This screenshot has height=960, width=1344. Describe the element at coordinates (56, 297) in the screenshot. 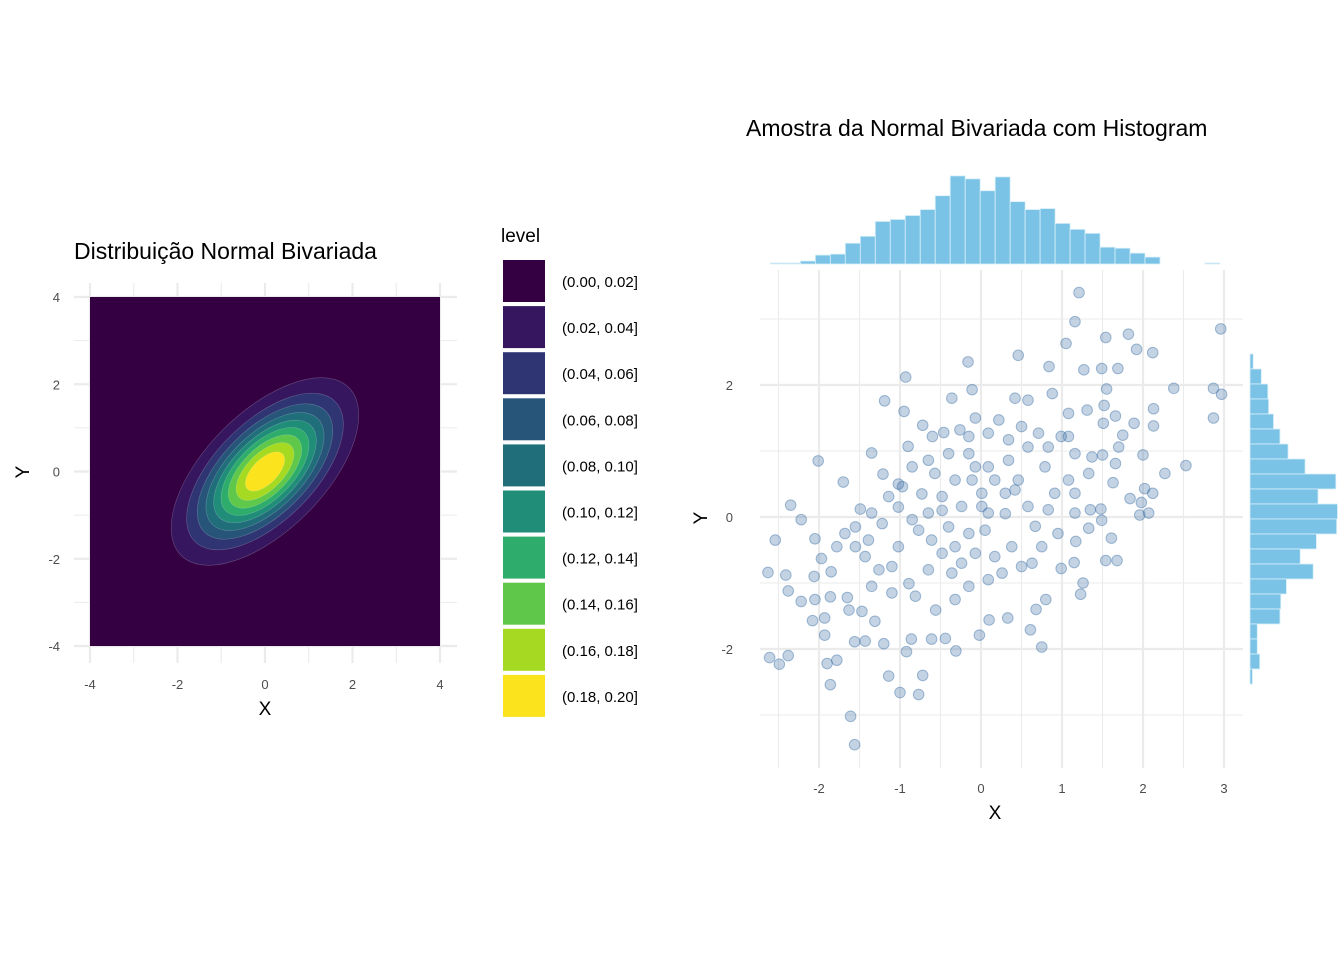

I see `y-tick-label: 4` at that location.